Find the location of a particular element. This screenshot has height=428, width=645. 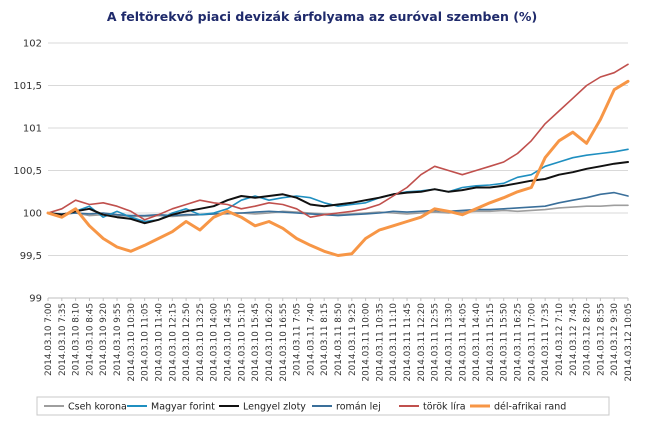

x-tick-label: 2014.03.10 14:35 is located at coordinates (229, 342).